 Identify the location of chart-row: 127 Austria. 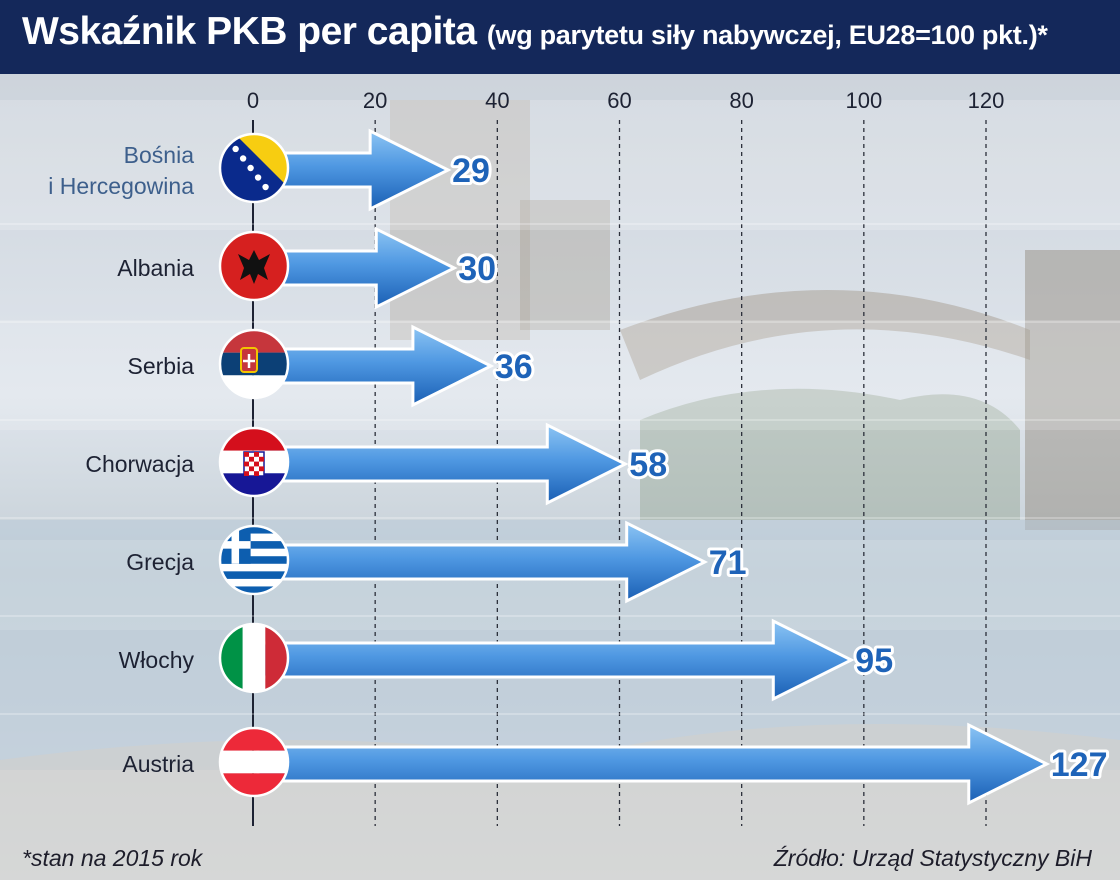
(616, 764).